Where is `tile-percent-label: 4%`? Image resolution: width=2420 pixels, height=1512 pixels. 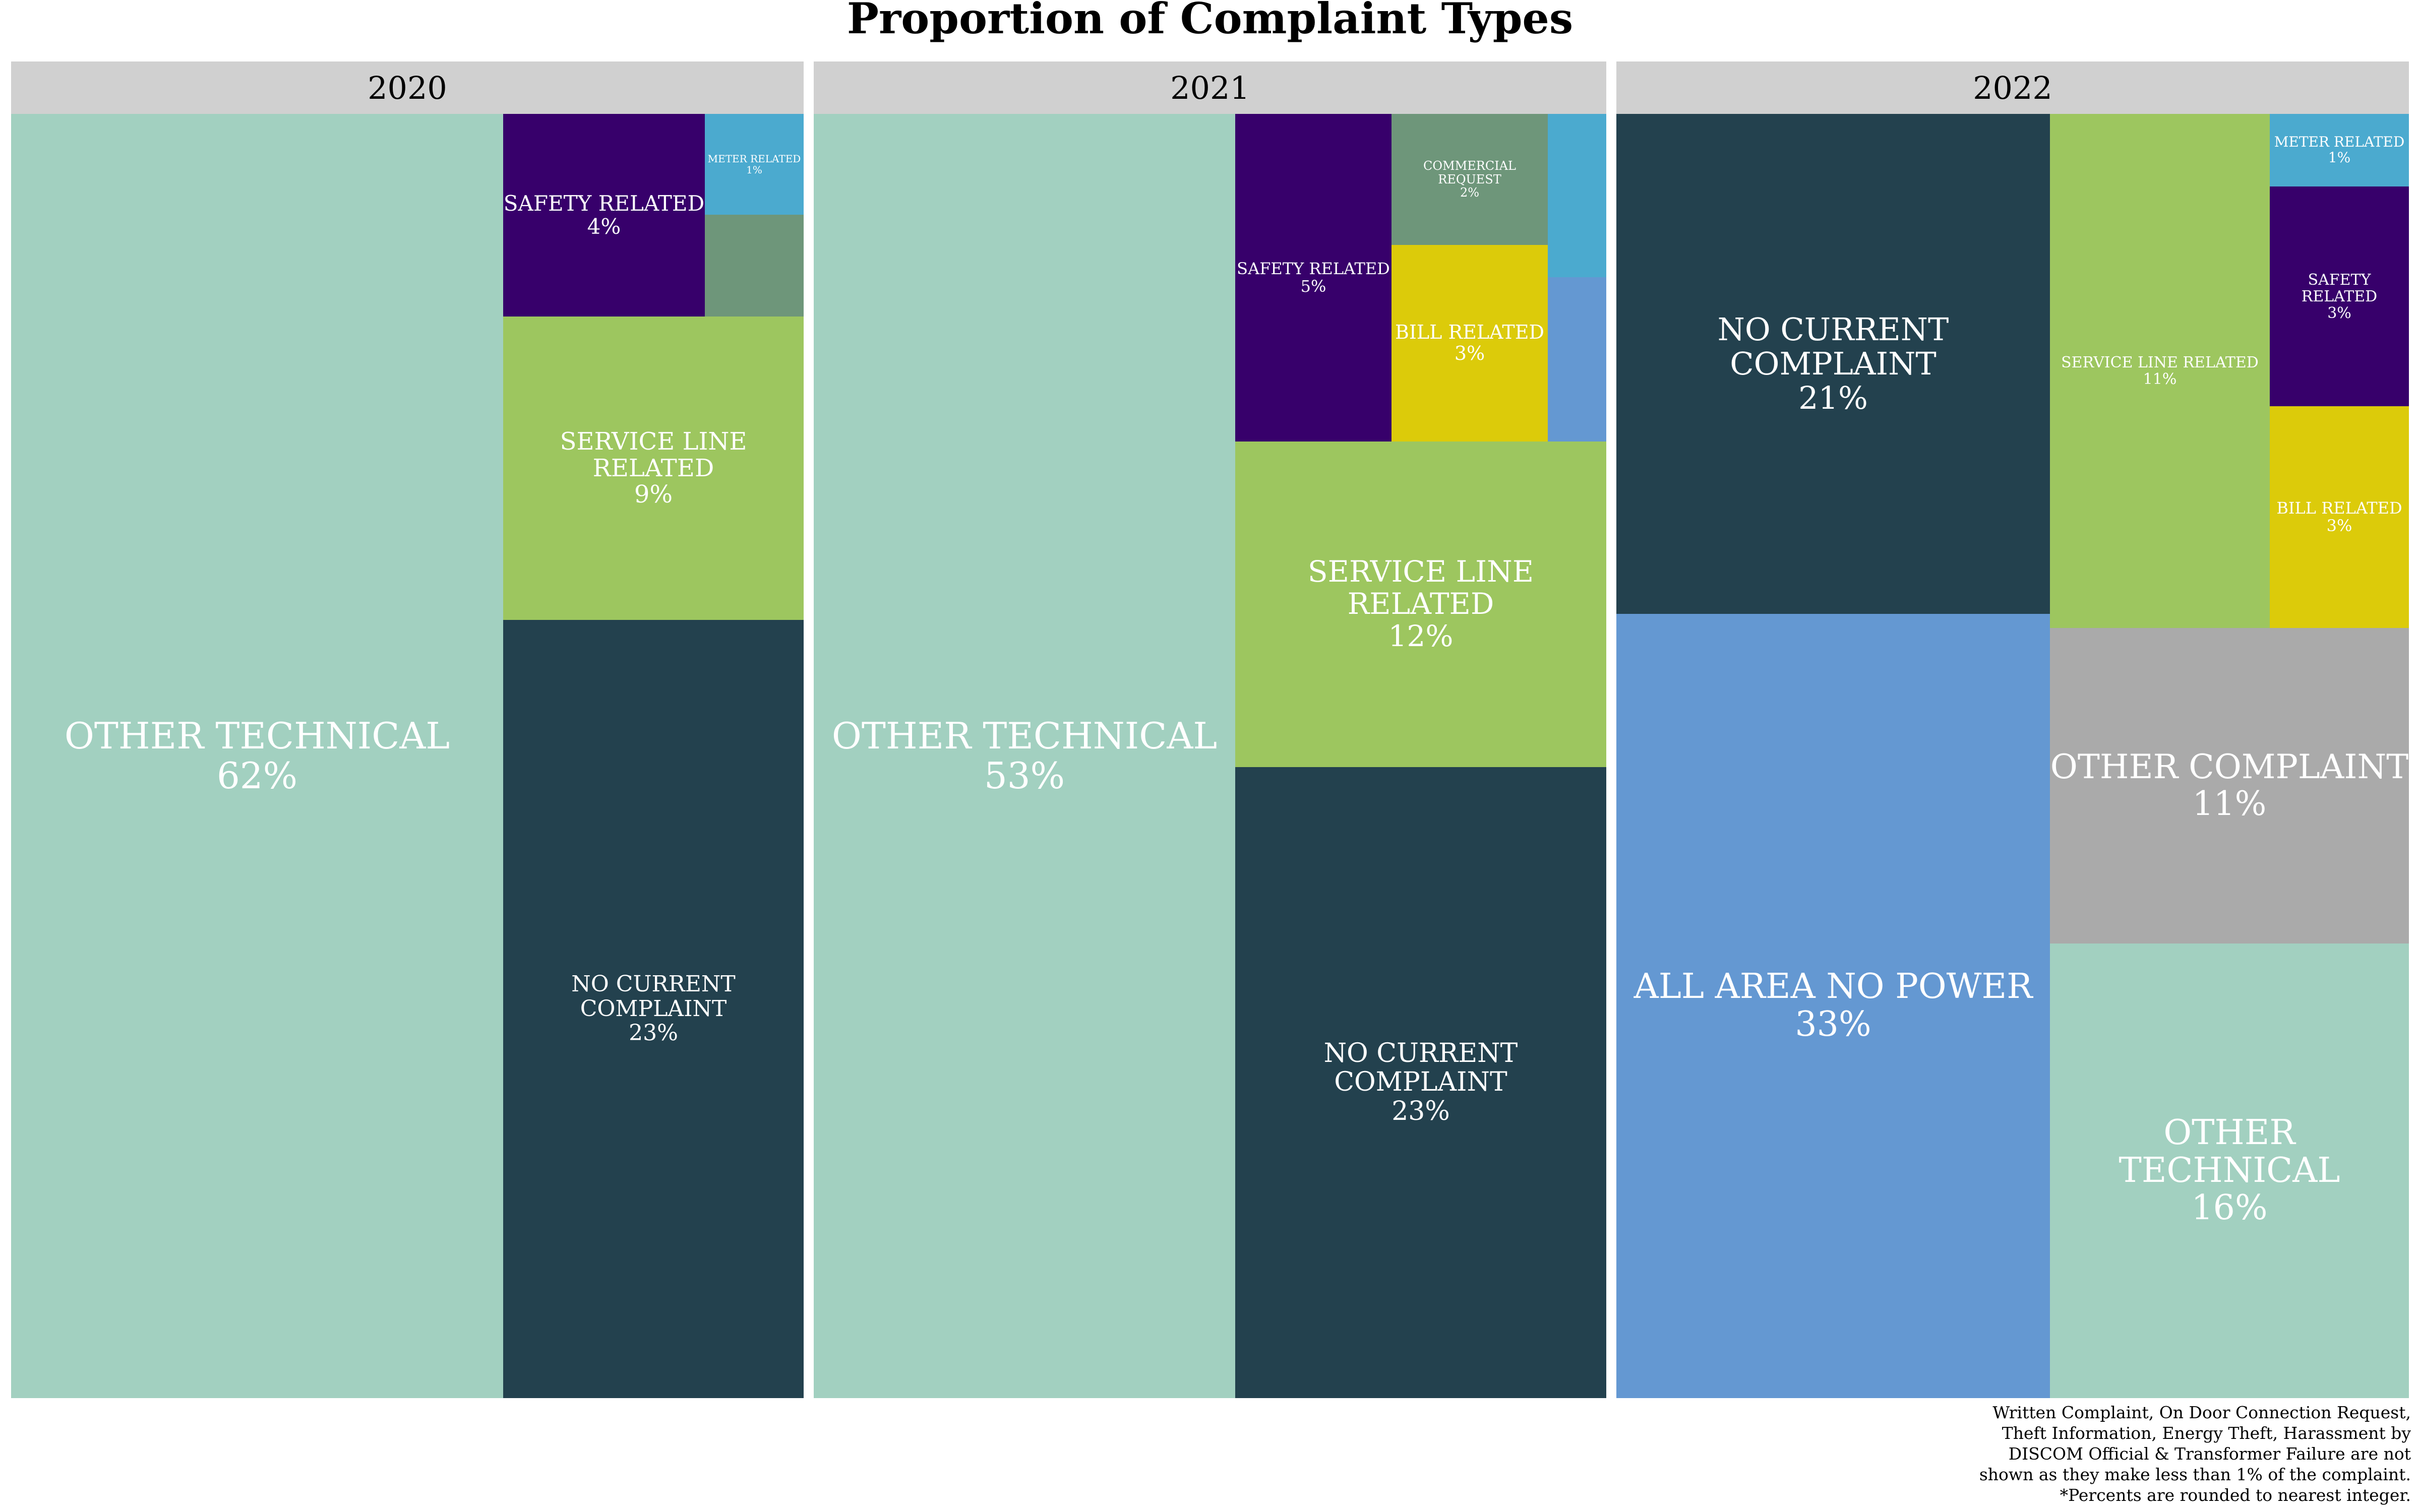 tile-percent-label: 4% is located at coordinates (604, 226).